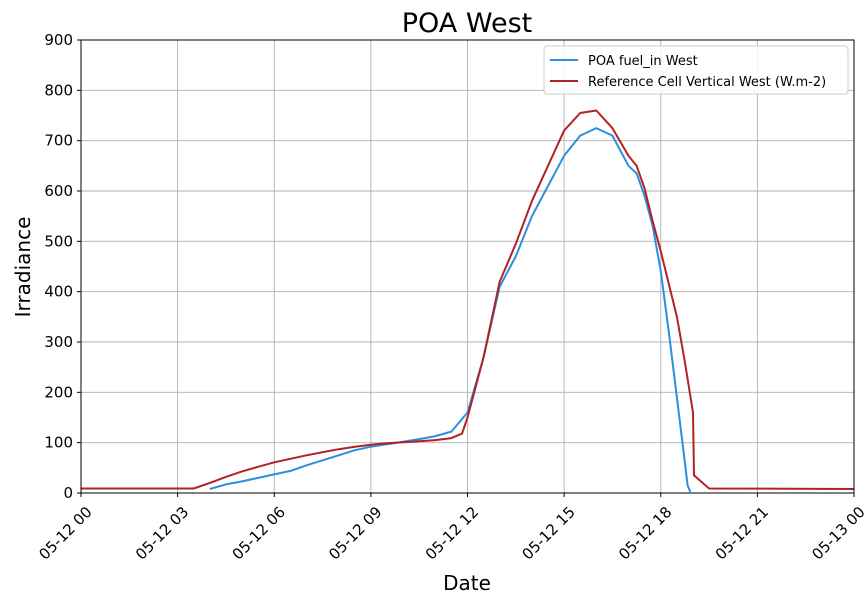 The width and height of the screenshot is (865, 609). Describe the element at coordinates (742, 533) in the screenshot. I see `x-tick-label: 05-12 21` at that location.